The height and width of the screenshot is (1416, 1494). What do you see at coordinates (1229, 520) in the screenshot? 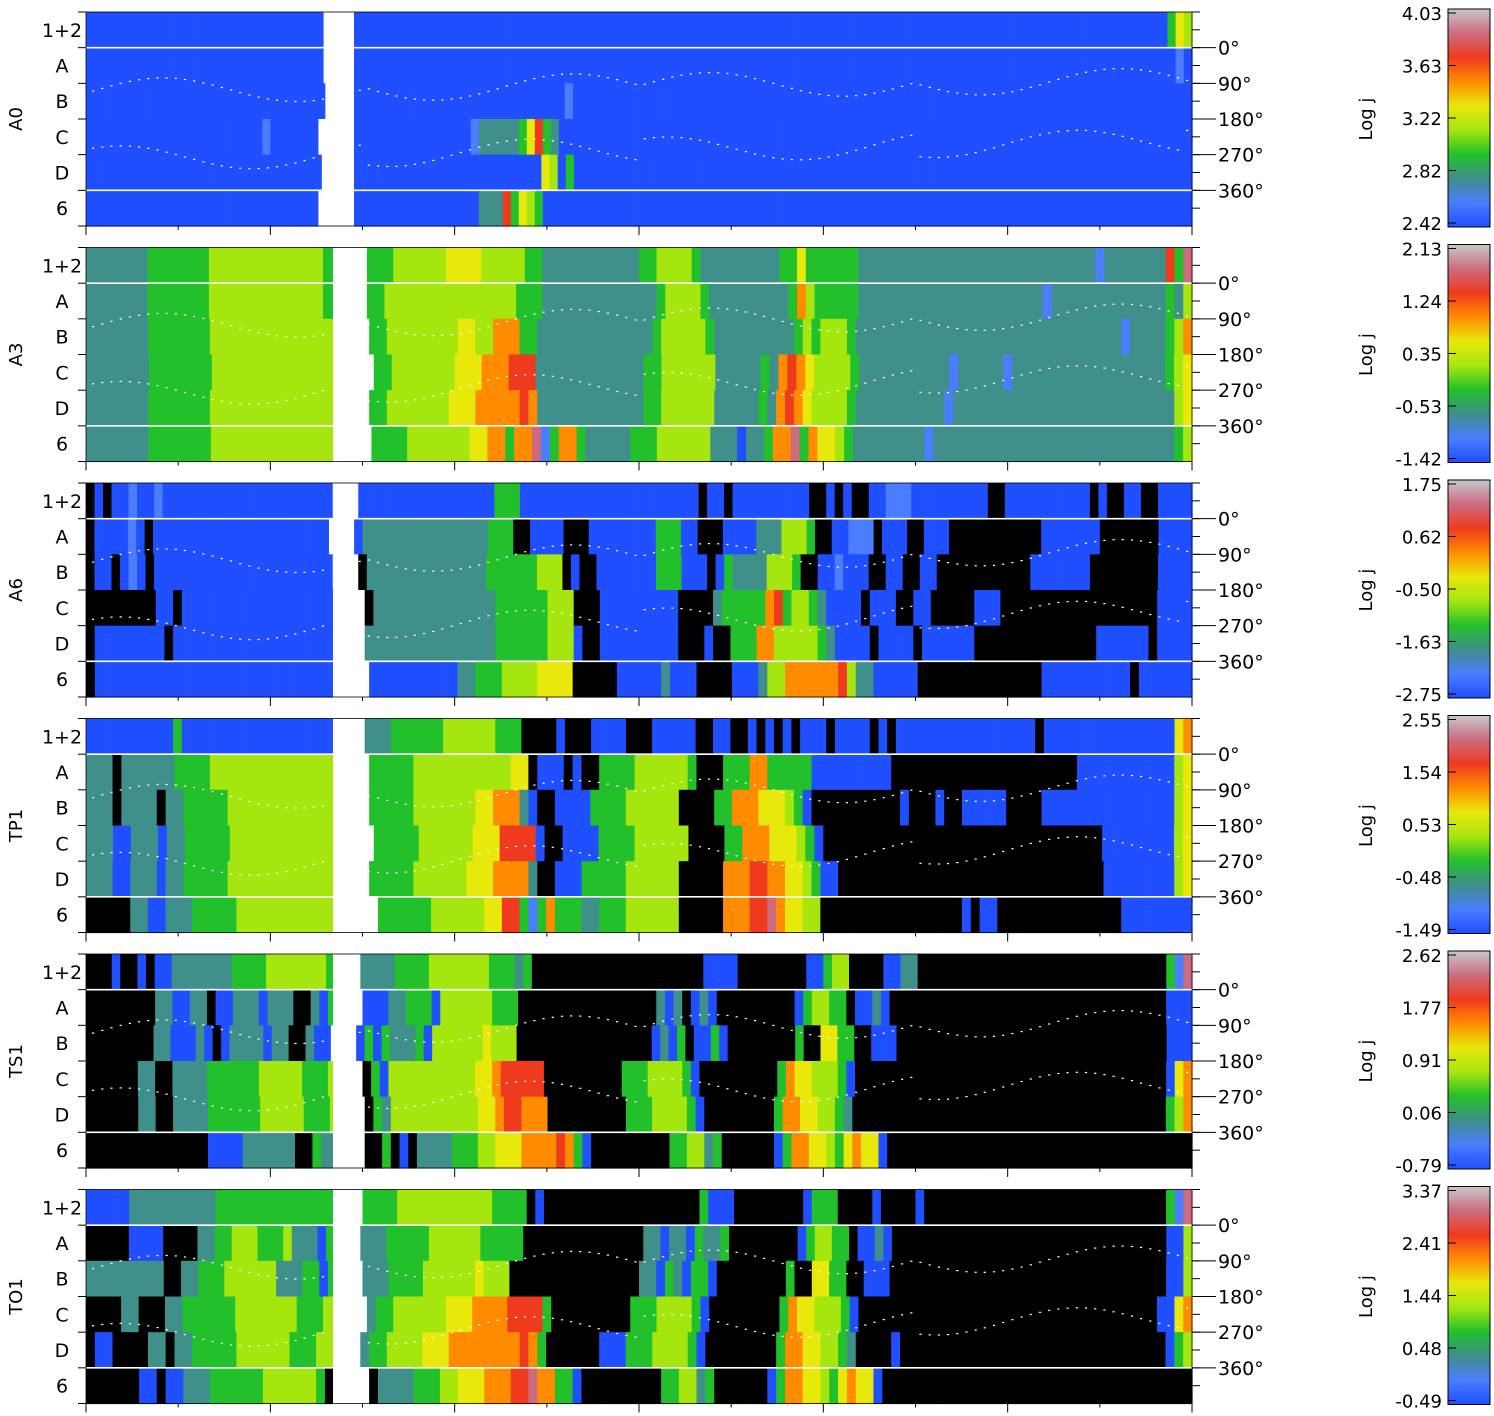
I see `angle-tick-label: 0°` at bounding box center [1229, 520].